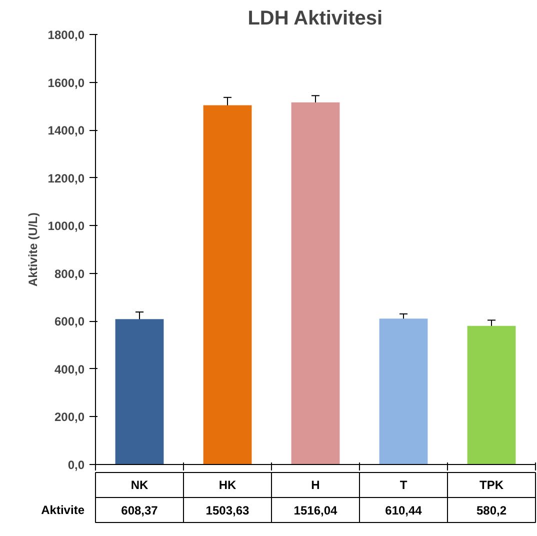 This screenshot has height=536, width=537. I want to click on y-tick-label: 800,0, so click(69, 273).